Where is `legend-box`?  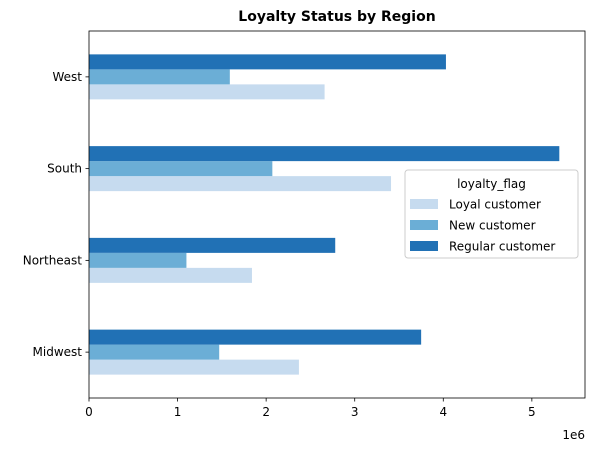
legend-box is located at coordinates (491, 214).